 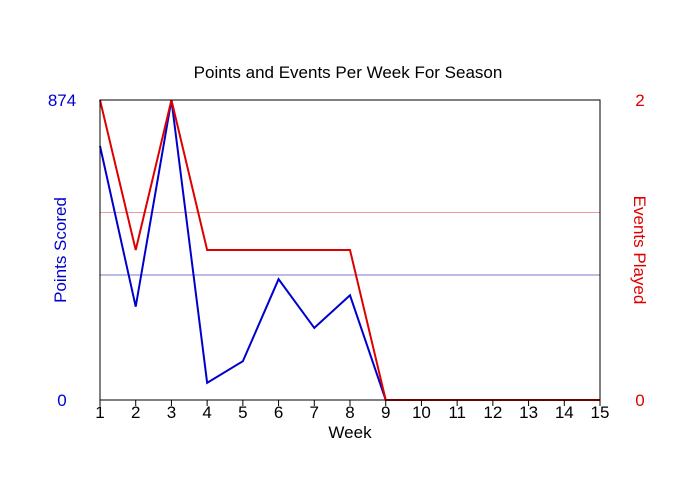 What do you see at coordinates (385, 412) in the screenshot?
I see `x-tick-label: 9` at bounding box center [385, 412].